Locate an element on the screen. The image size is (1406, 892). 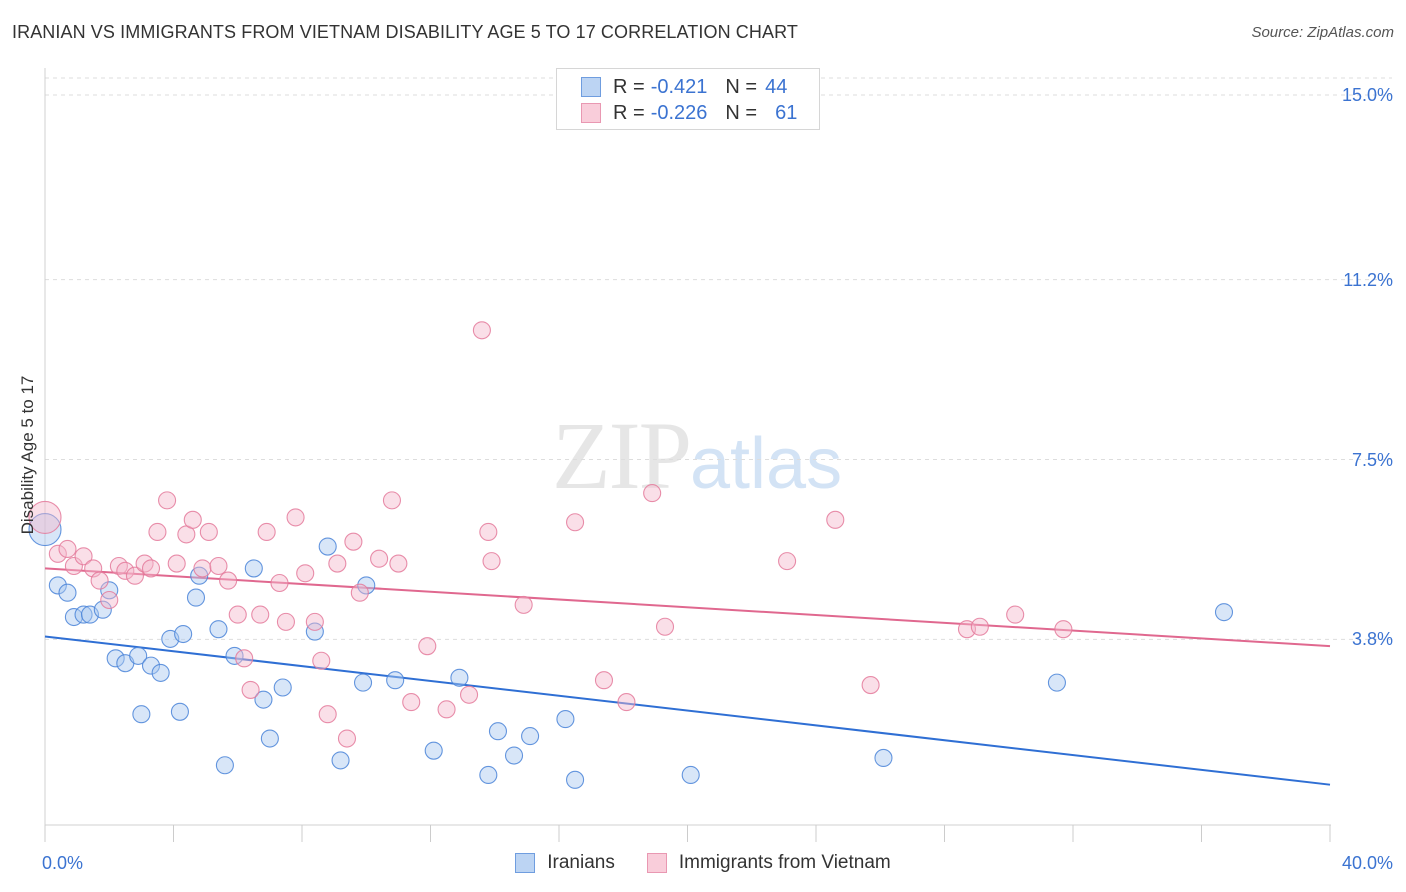
y-tick-label: 7.5% is located at coordinates (1372, 459).